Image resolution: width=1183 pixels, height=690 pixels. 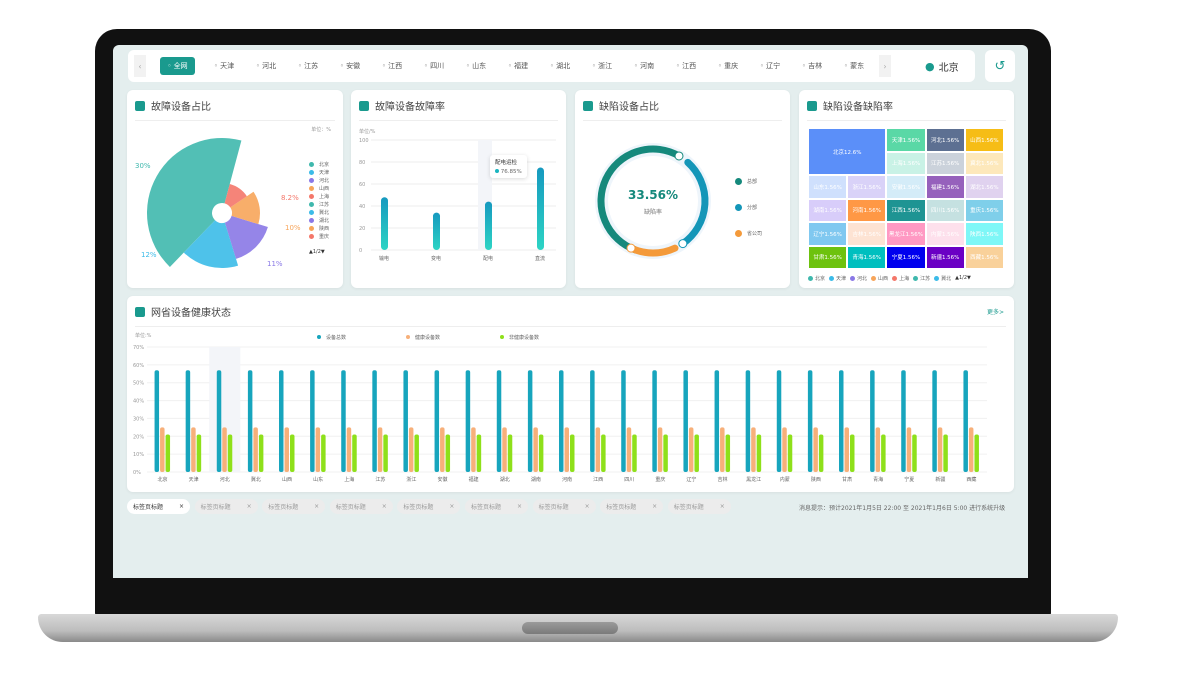 I want to click on bar-辽宁-非健康设备数, so click(x=696, y=453).